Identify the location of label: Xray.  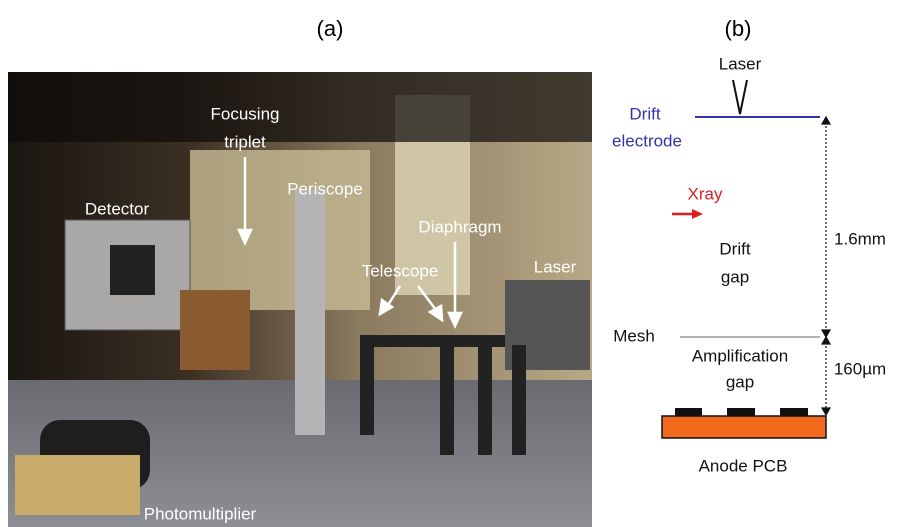
(705, 193).